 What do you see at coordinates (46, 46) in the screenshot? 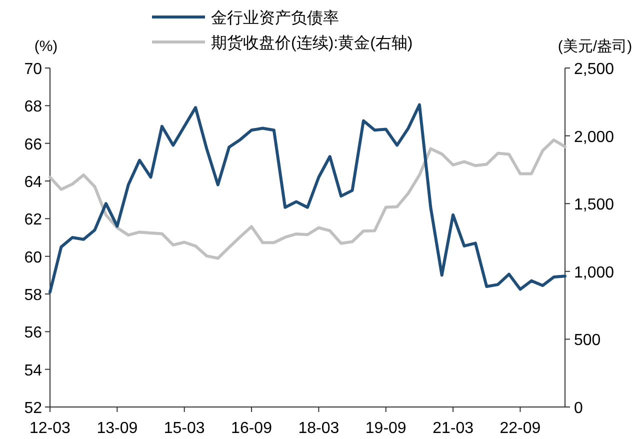
I see `y-axis-title: (%)` at bounding box center [46, 46].